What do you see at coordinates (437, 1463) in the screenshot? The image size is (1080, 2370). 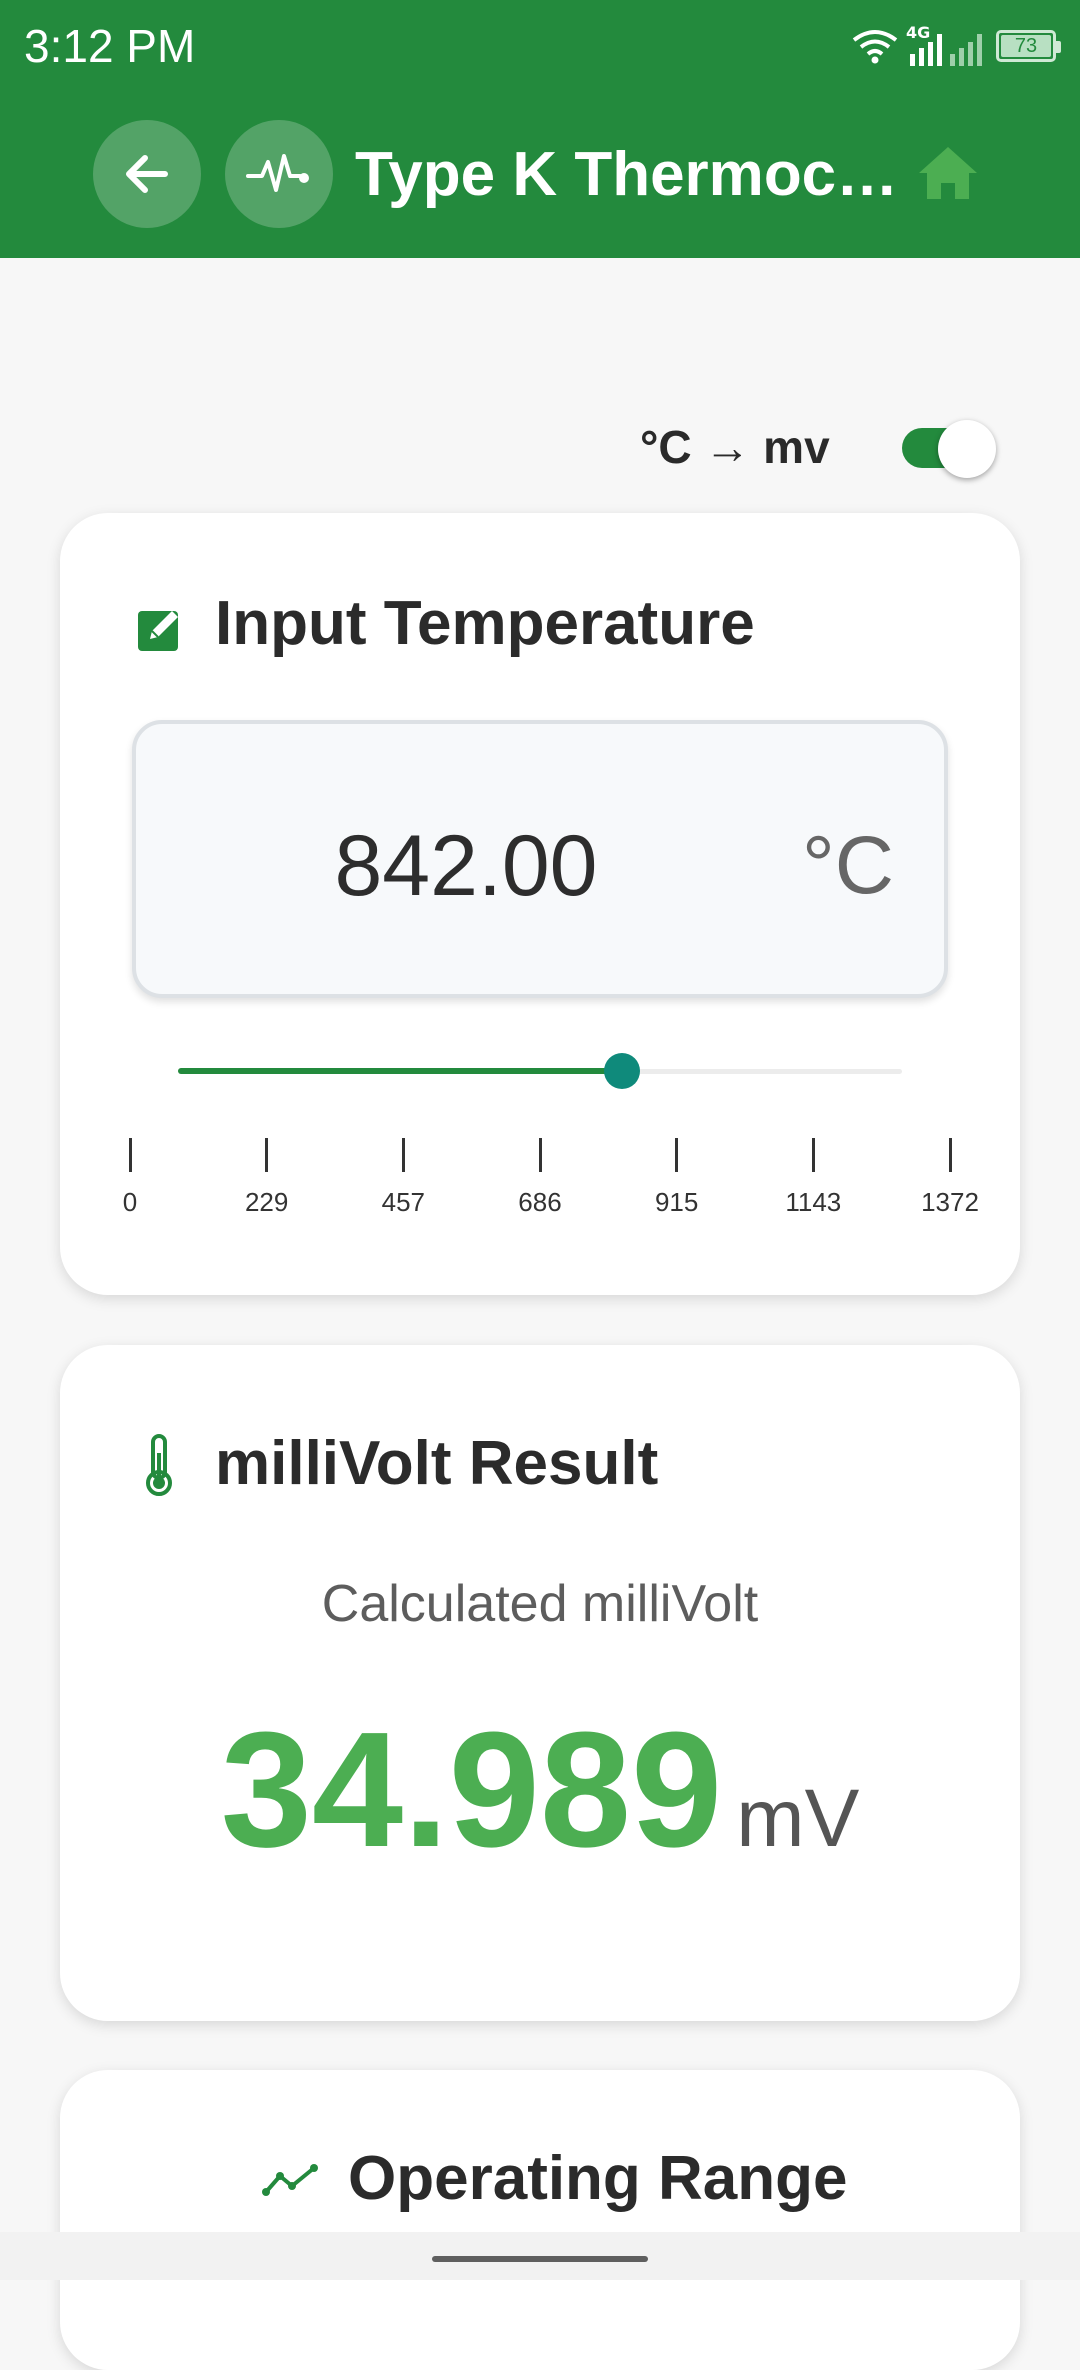 I see `result-card-title: milliVolt Result` at bounding box center [437, 1463].